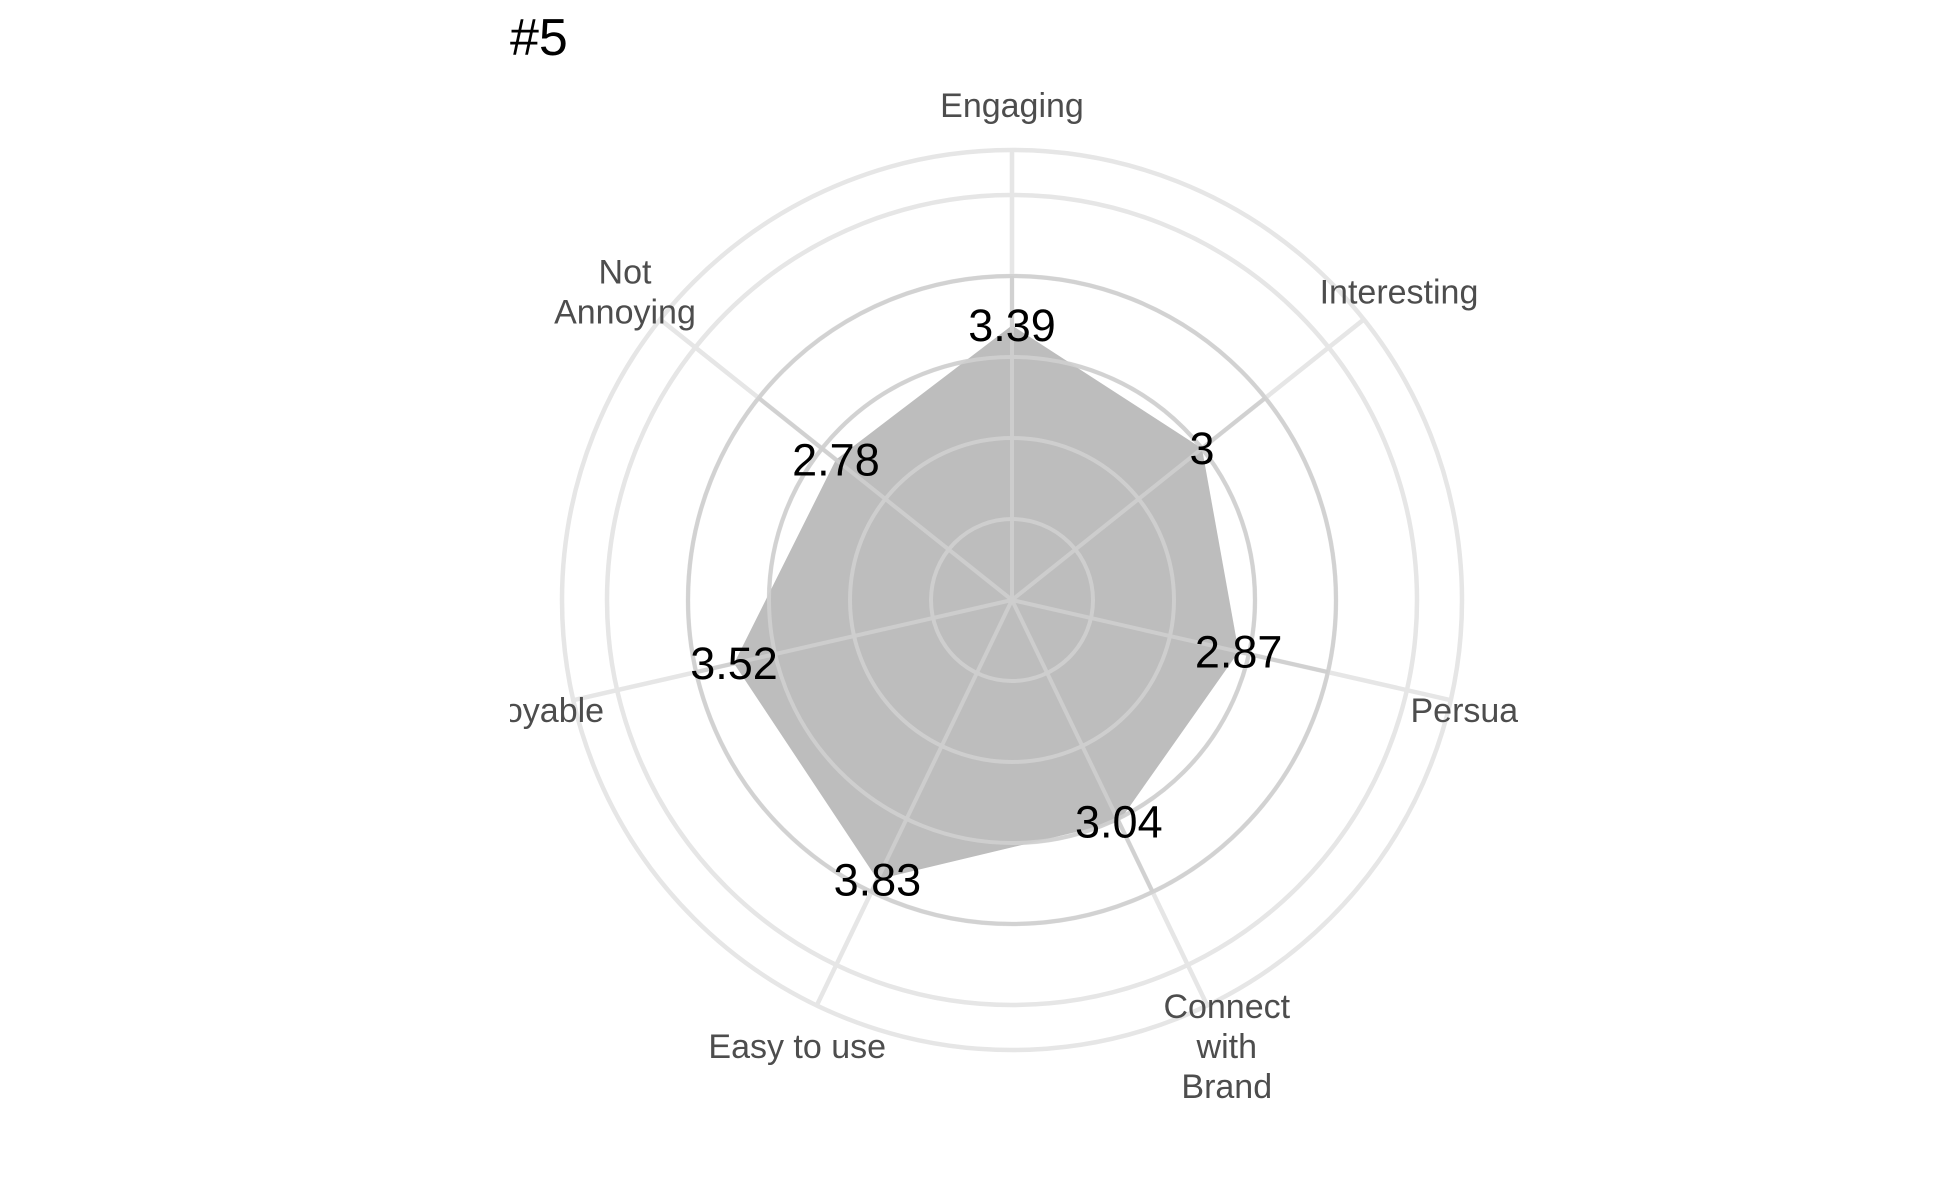 Image resolution: width=1950 pixels, height=1200 pixels. Describe the element at coordinates (1399, 292) in the screenshot. I see `category-label: Interesting` at that location.